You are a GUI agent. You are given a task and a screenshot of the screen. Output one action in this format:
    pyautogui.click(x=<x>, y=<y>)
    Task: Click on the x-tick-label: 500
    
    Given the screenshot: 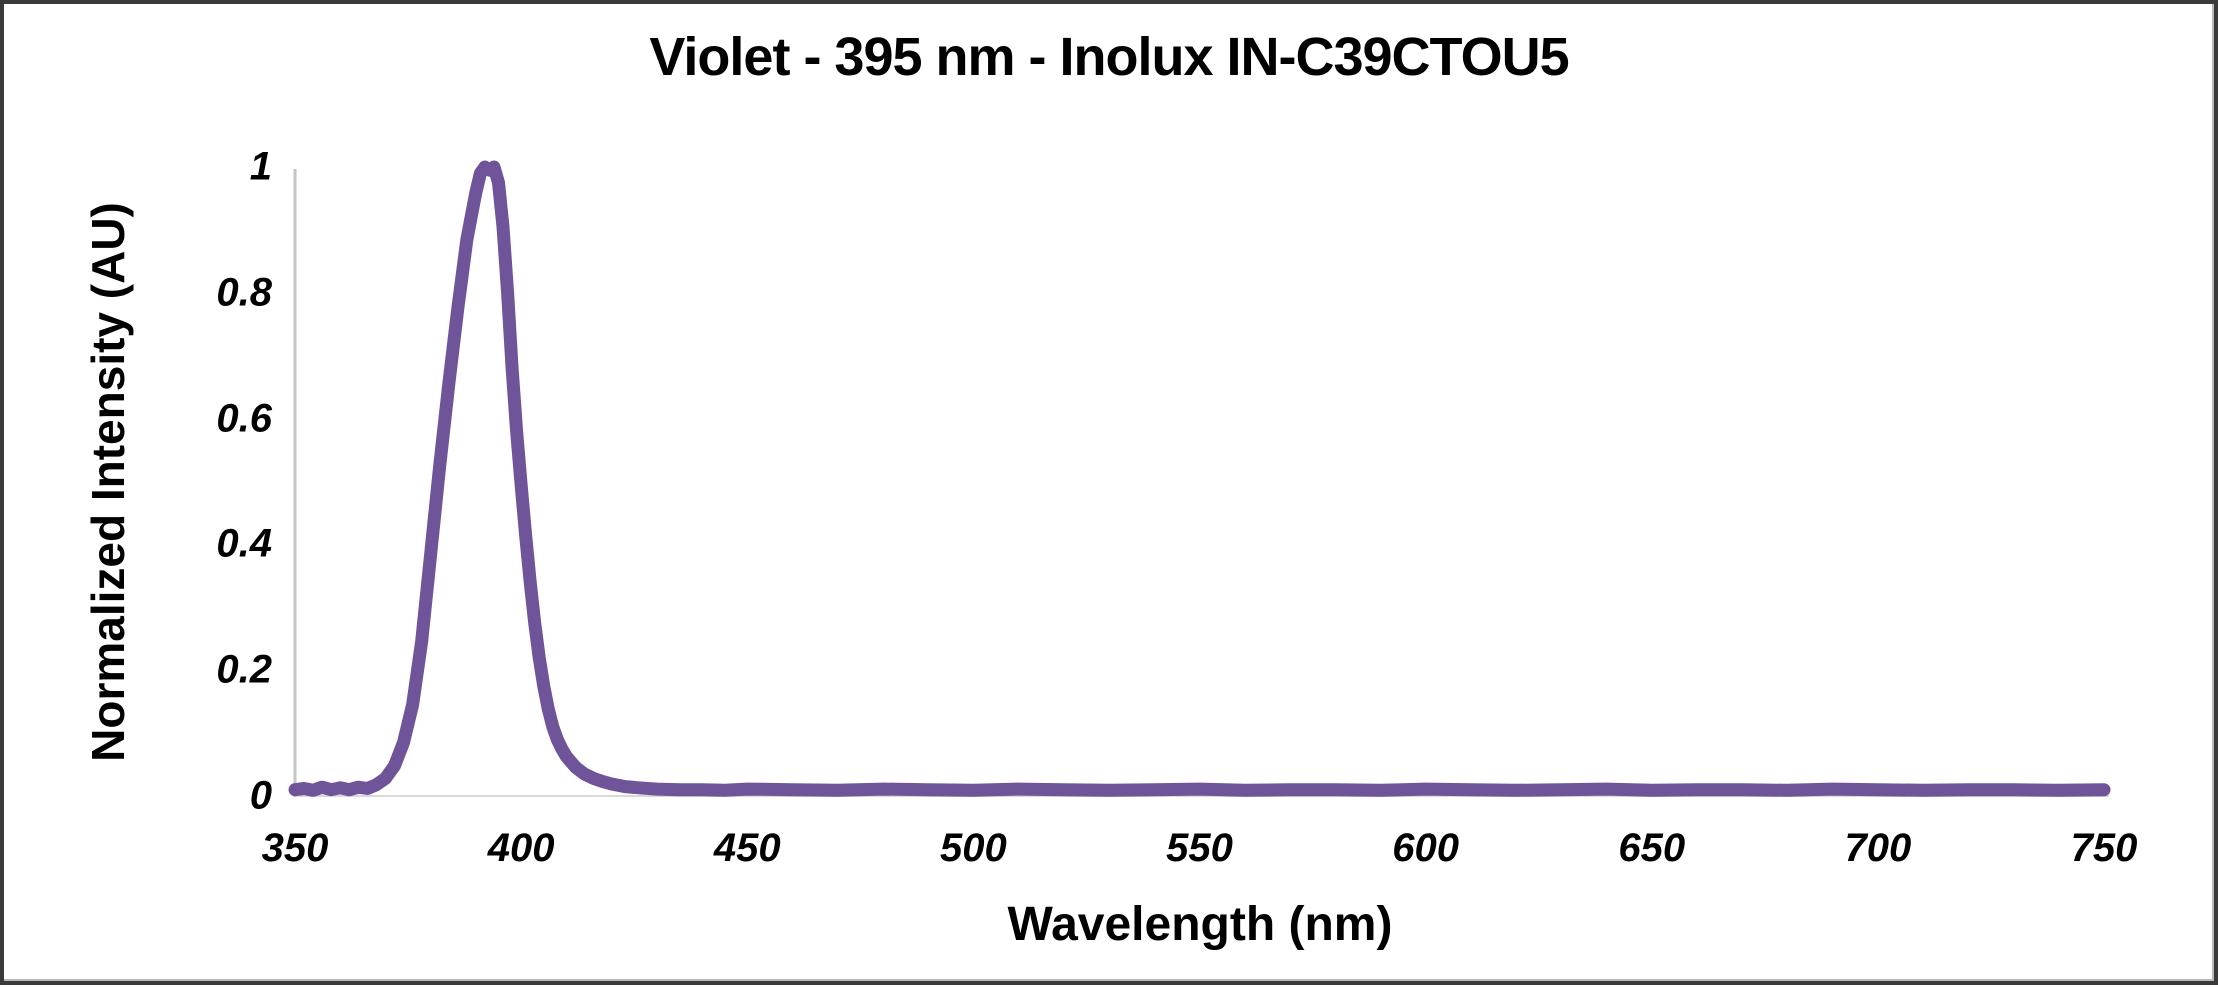 What is the action you would take?
    pyautogui.click(x=973, y=848)
    